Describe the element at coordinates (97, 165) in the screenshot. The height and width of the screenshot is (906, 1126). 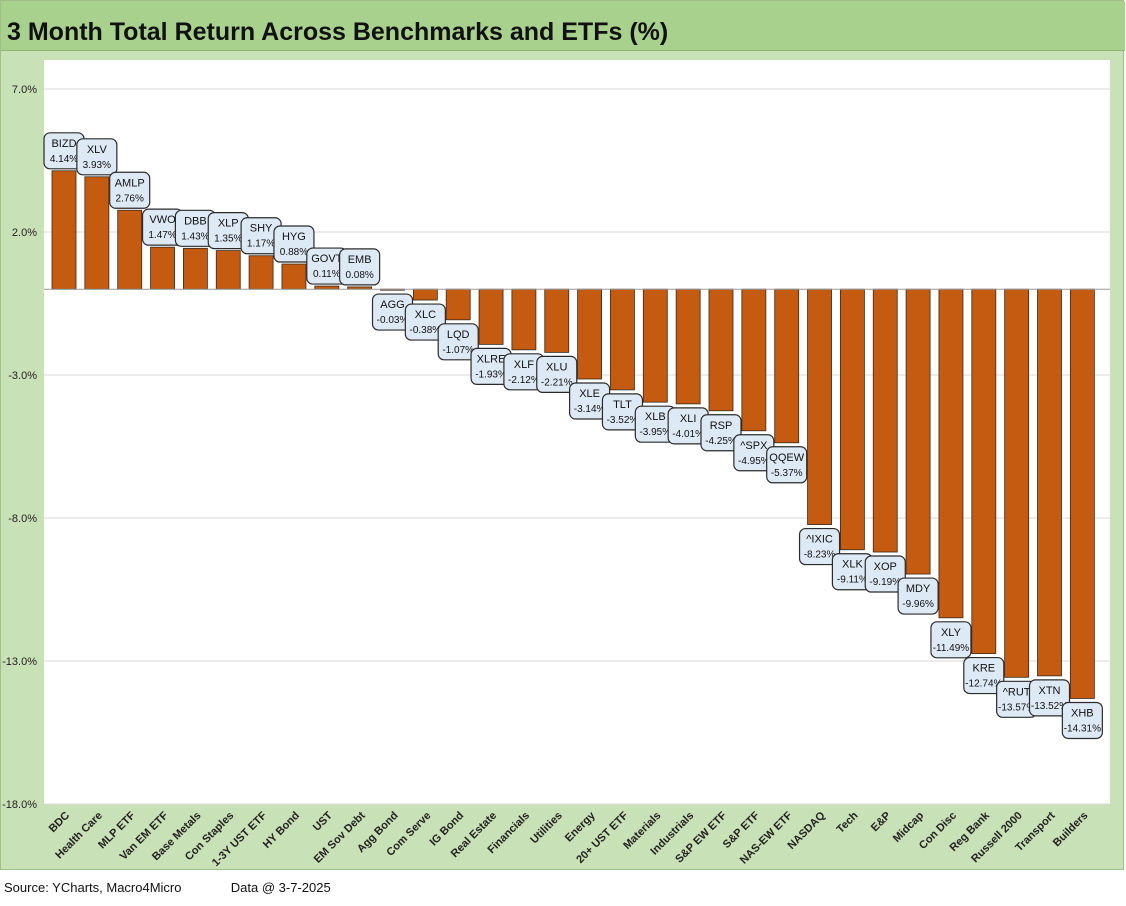
I see `data-label-value: 3.93%` at that location.